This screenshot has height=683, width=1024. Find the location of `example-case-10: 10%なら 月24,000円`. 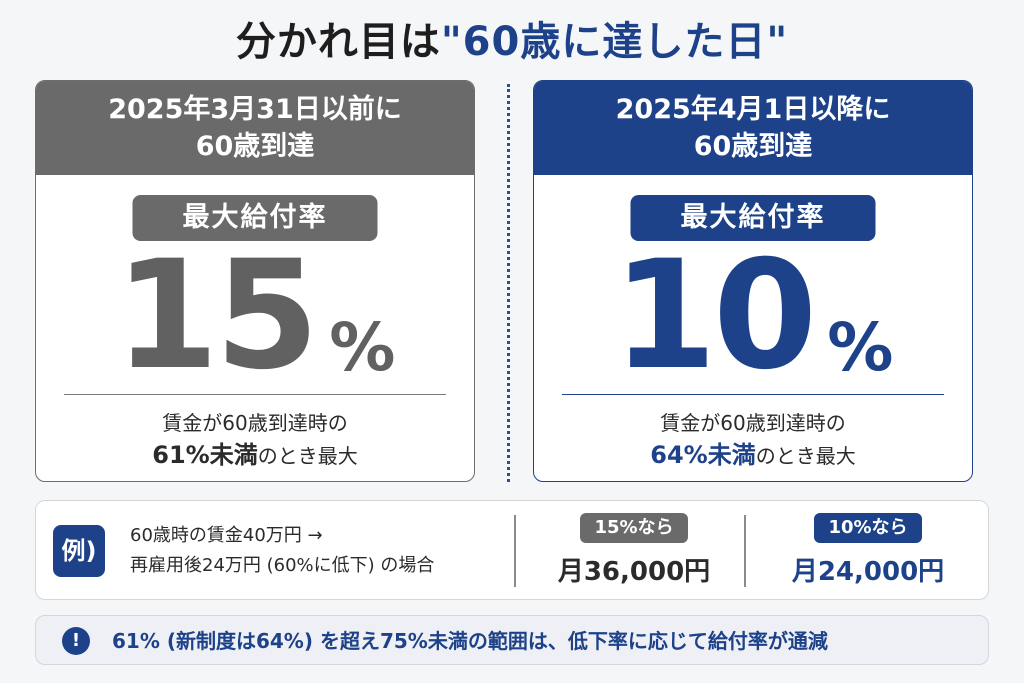

example-case-10: 10%なら 月24,000円 is located at coordinates (868, 550).